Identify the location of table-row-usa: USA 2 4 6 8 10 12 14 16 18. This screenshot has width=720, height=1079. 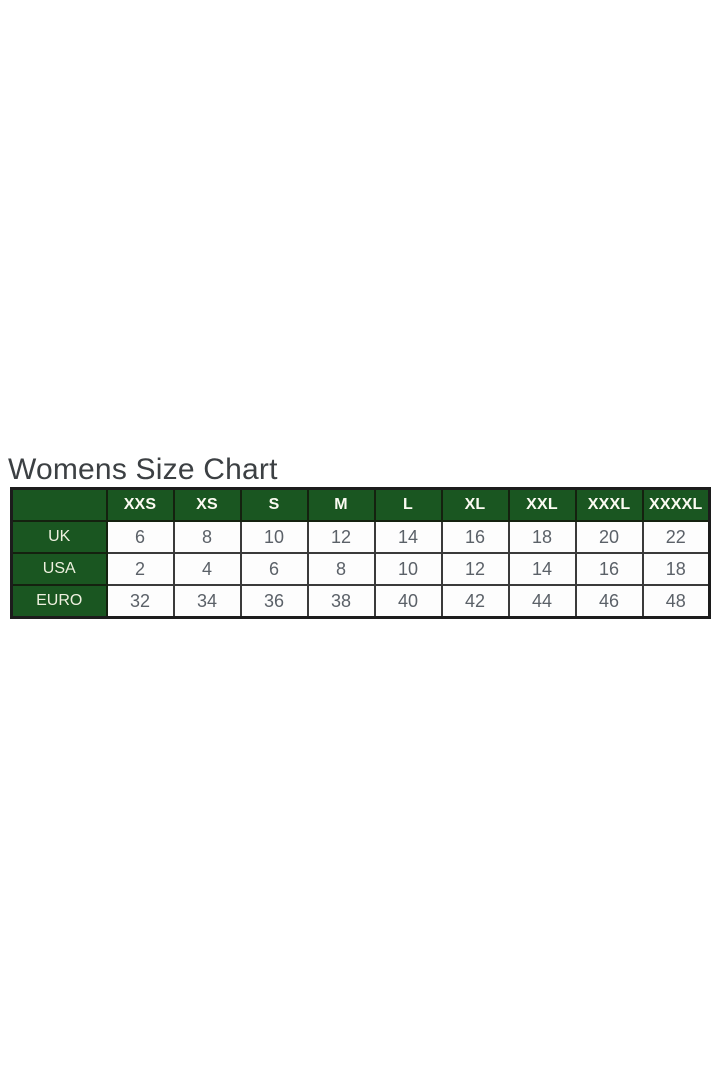
(360, 569).